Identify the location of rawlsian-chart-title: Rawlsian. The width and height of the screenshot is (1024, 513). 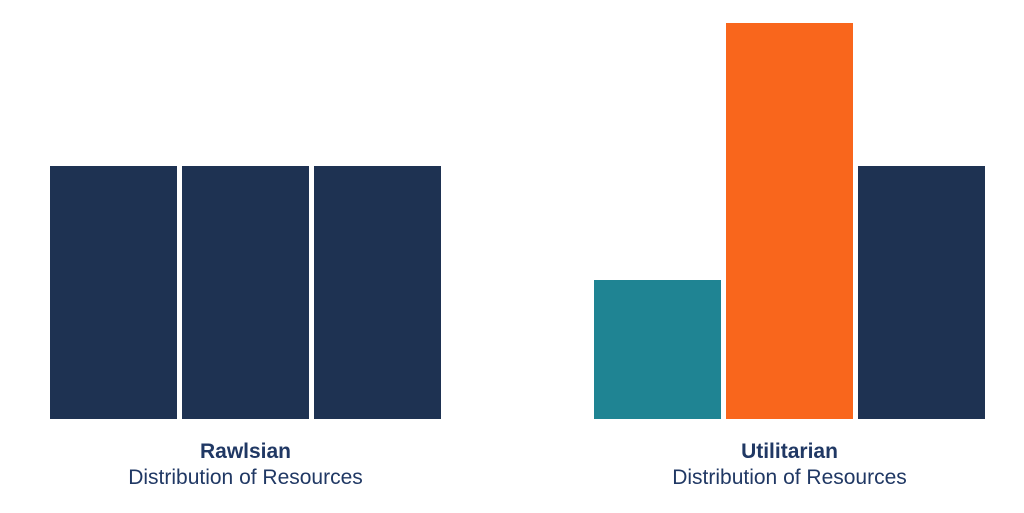
(245, 451).